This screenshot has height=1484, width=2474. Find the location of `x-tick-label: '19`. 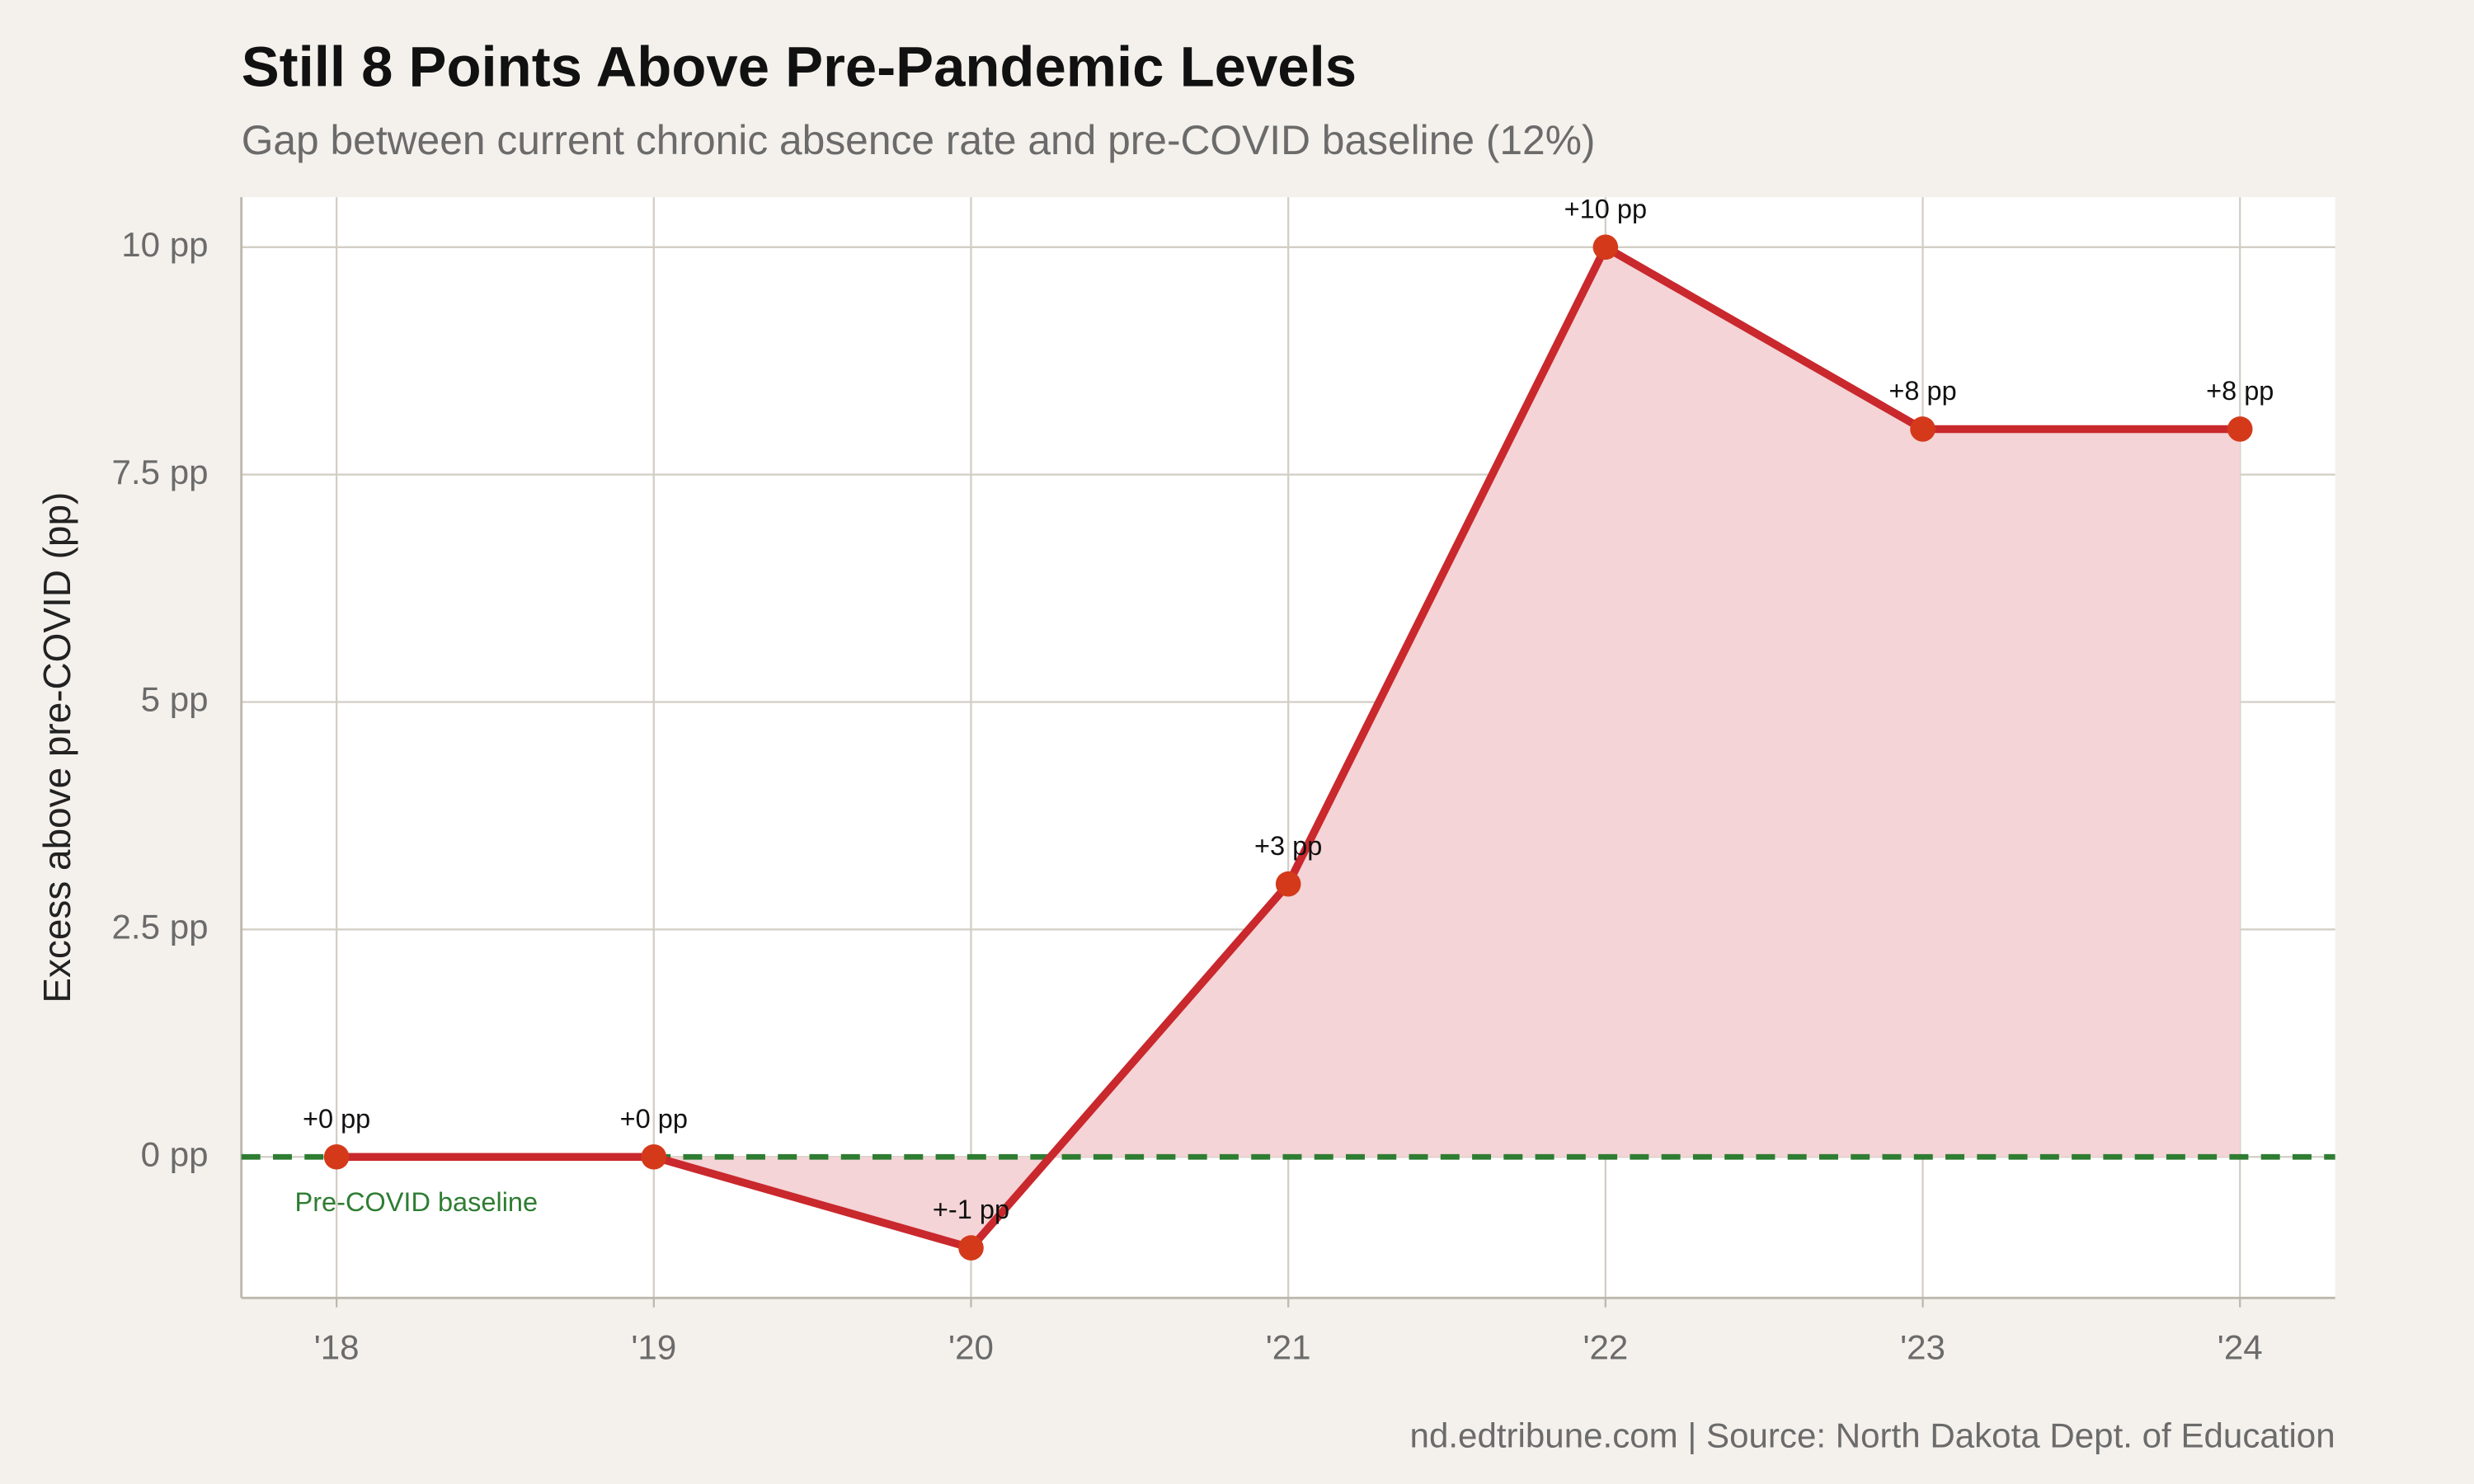

x-tick-label: '19 is located at coordinates (653, 1347).